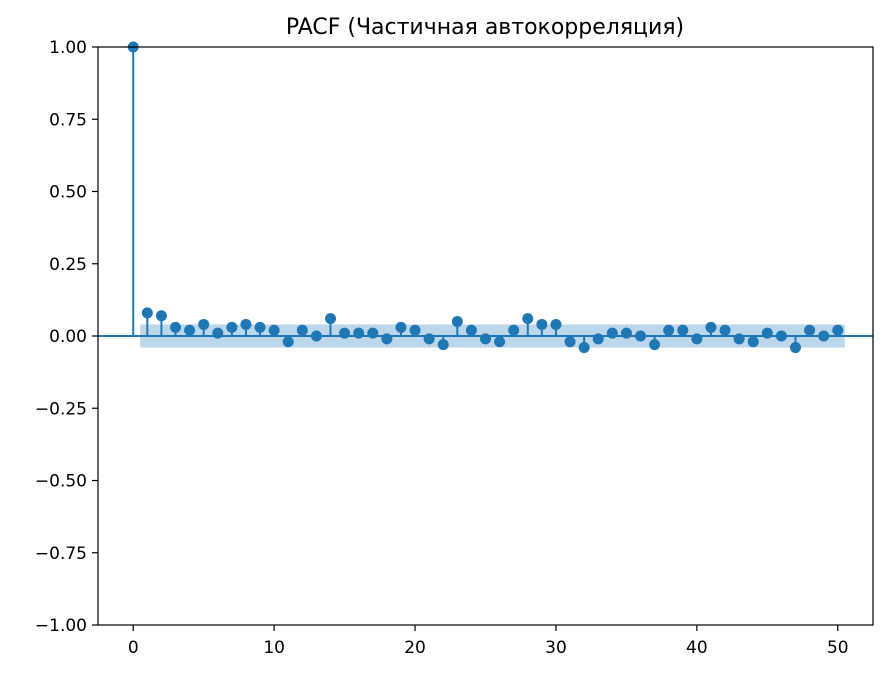 The width and height of the screenshot is (887, 676). I want to click on x-tick-label: 50, so click(838, 648).